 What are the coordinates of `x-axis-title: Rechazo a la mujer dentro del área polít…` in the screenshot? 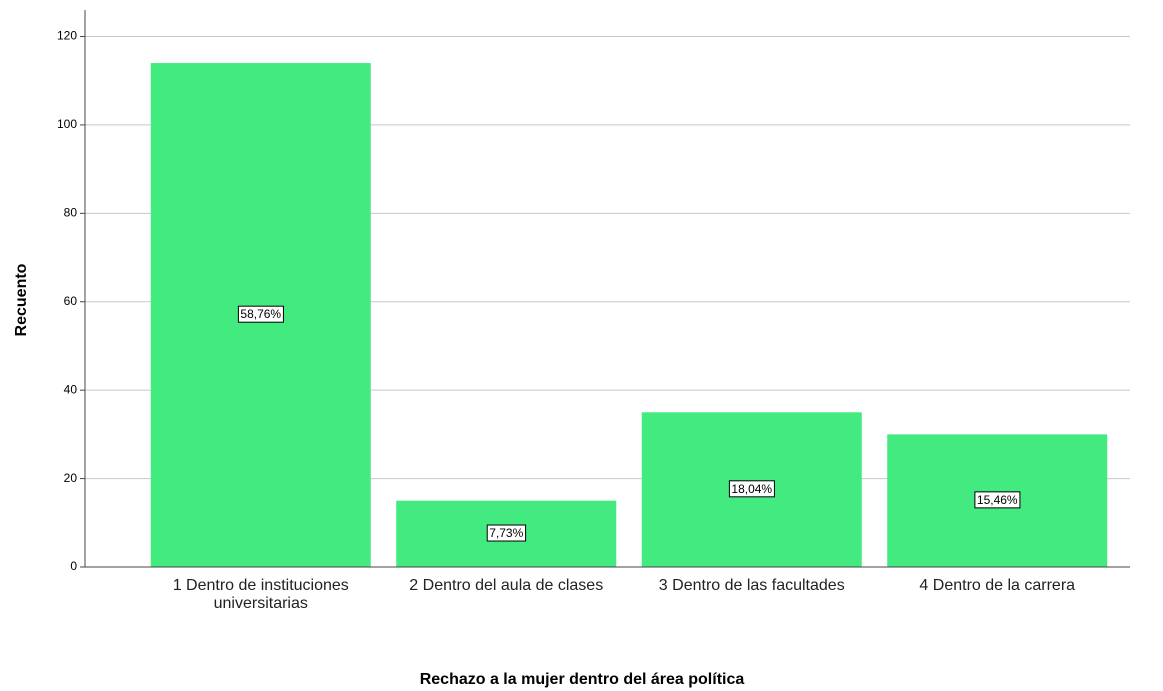 It's located at (582, 679).